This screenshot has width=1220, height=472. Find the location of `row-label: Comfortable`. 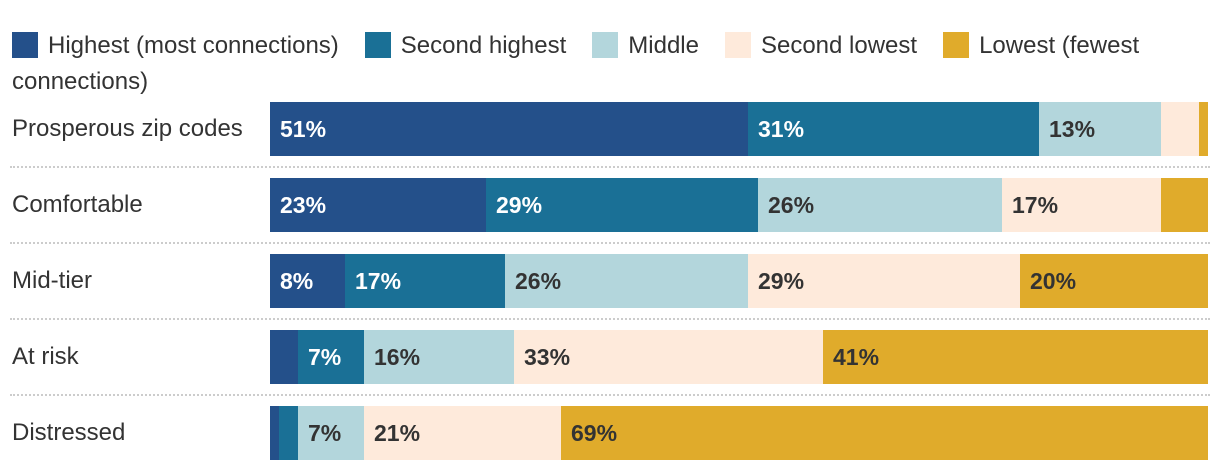

row-label: Comfortable is located at coordinates (77, 204).